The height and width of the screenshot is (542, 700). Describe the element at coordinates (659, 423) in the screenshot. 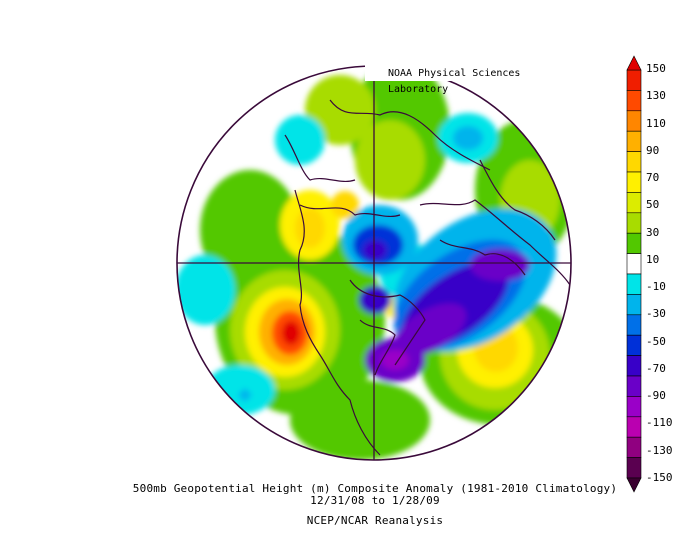

I see `colorbar-tick-label: -110` at that location.